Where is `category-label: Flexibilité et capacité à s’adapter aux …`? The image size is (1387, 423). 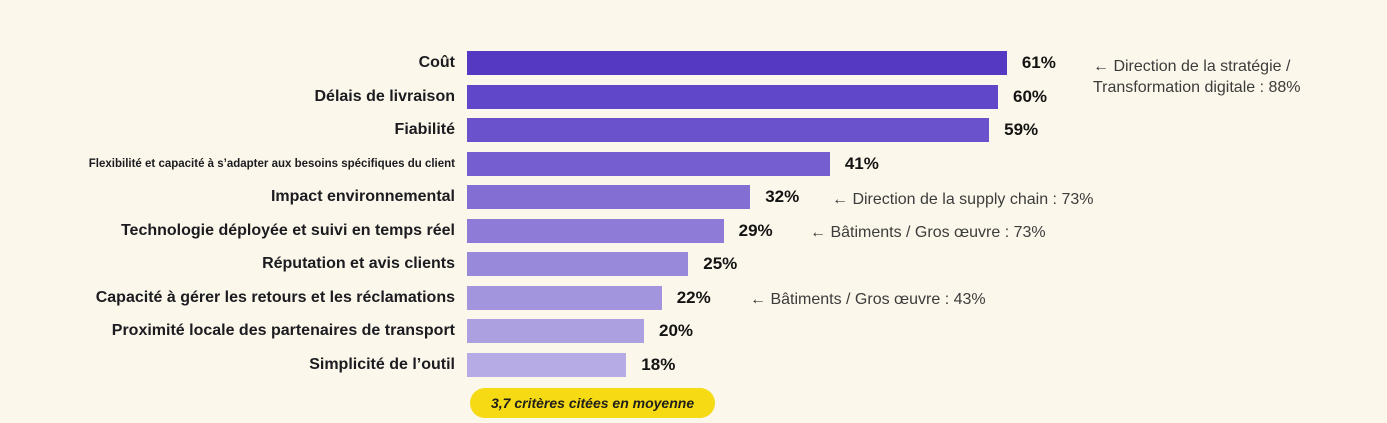
category-label: Flexibilité et capacité à s’adapter aux … is located at coordinates (271, 163).